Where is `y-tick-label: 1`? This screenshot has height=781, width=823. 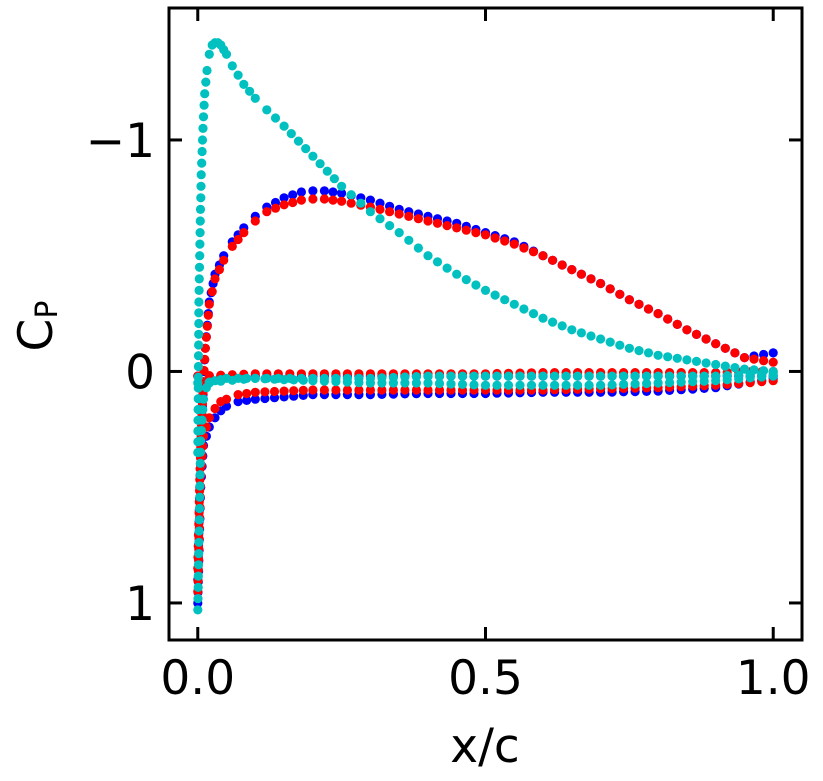
y-tick-label: 1 is located at coordinates (140, 604).